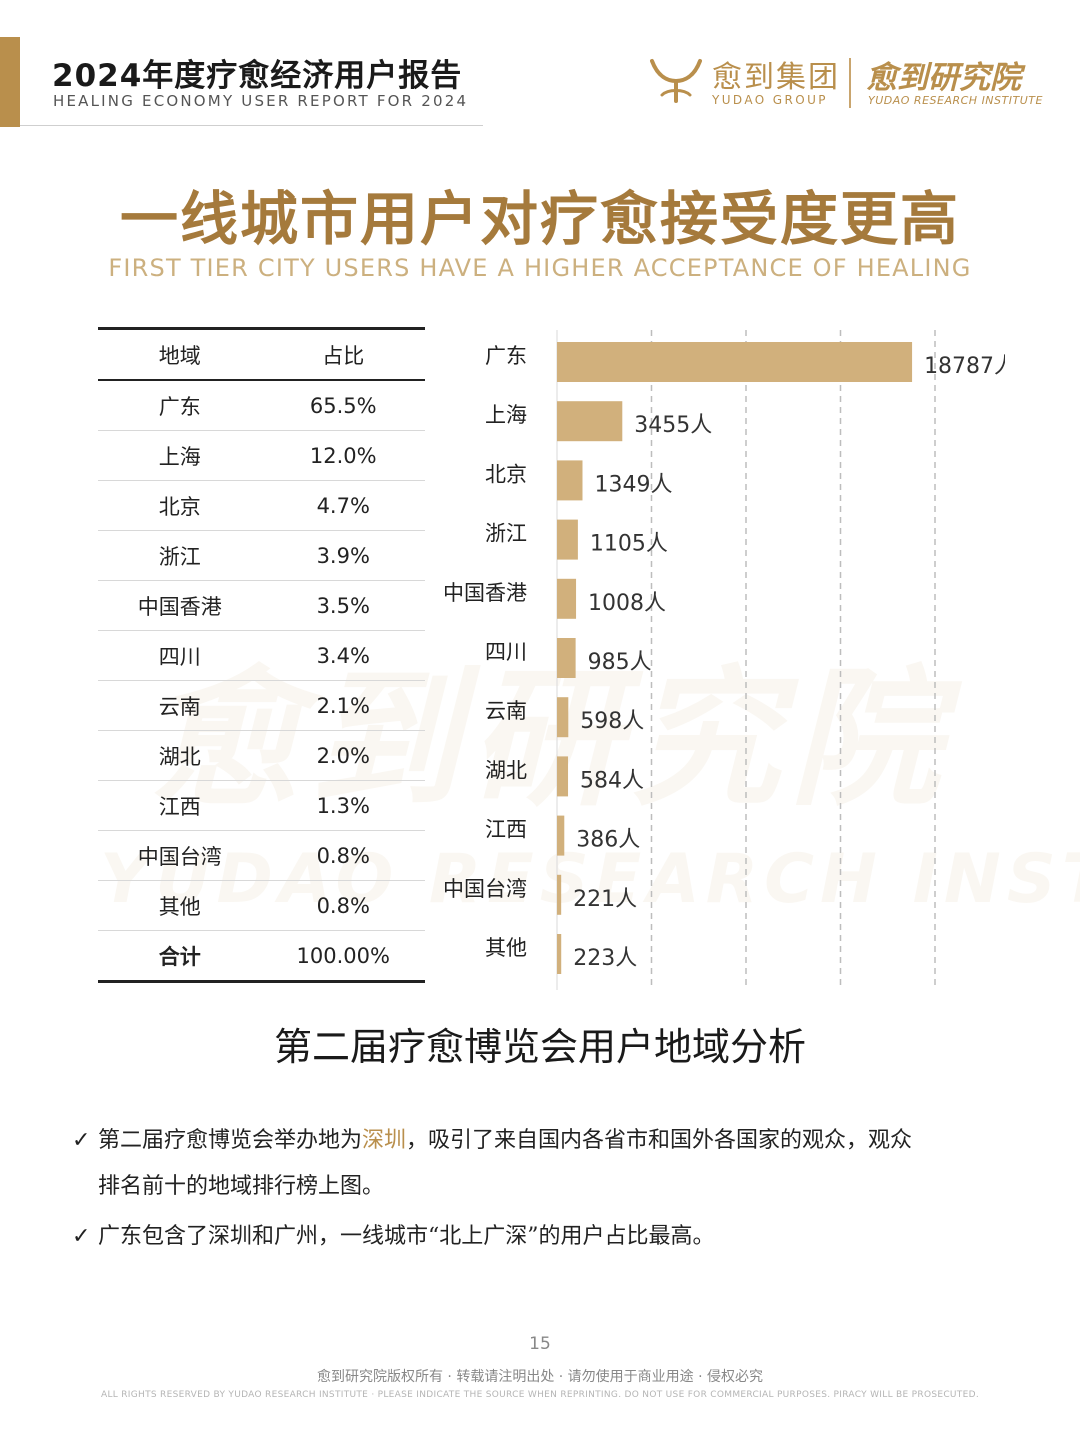 The width and height of the screenshot is (1080, 1439). What do you see at coordinates (612, 780) in the screenshot?
I see `value-label: 584人` at bounding box center [612, 780].